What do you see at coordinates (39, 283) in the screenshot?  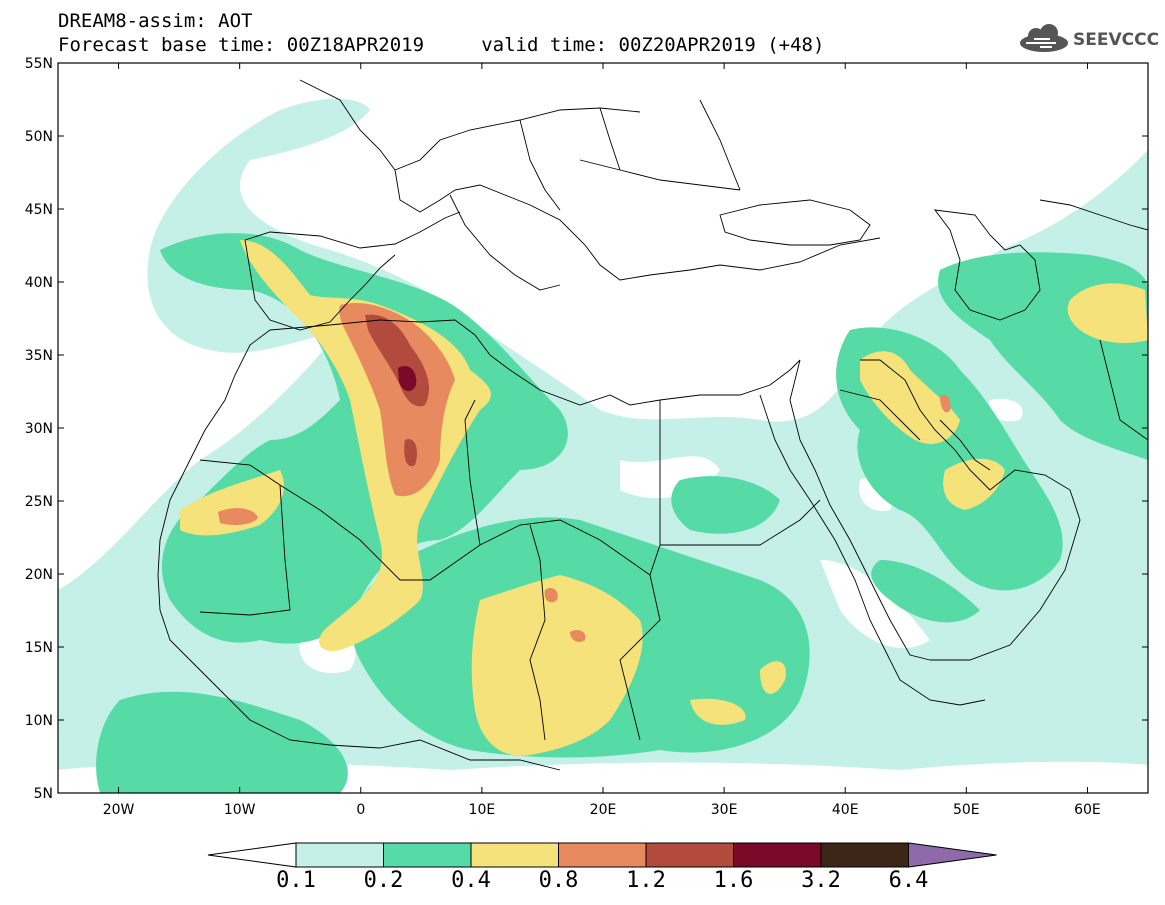 I see `lat-tick-label: 40N` at bounding box center [39, 283].